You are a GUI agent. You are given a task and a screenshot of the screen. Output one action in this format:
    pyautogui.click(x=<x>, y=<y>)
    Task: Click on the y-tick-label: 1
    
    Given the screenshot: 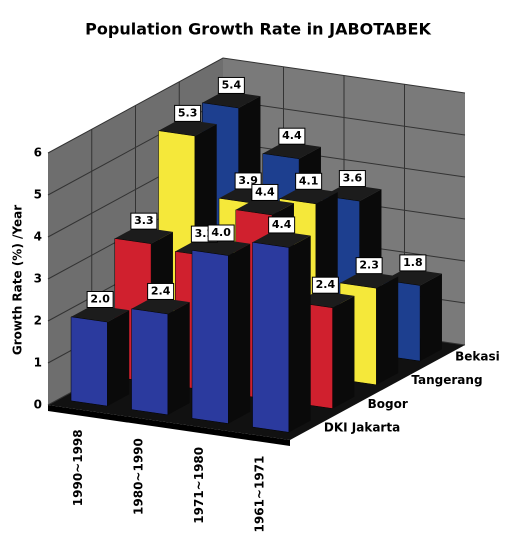 What is the action you would take?
    pyautogui.click(x=38, y=363)
    